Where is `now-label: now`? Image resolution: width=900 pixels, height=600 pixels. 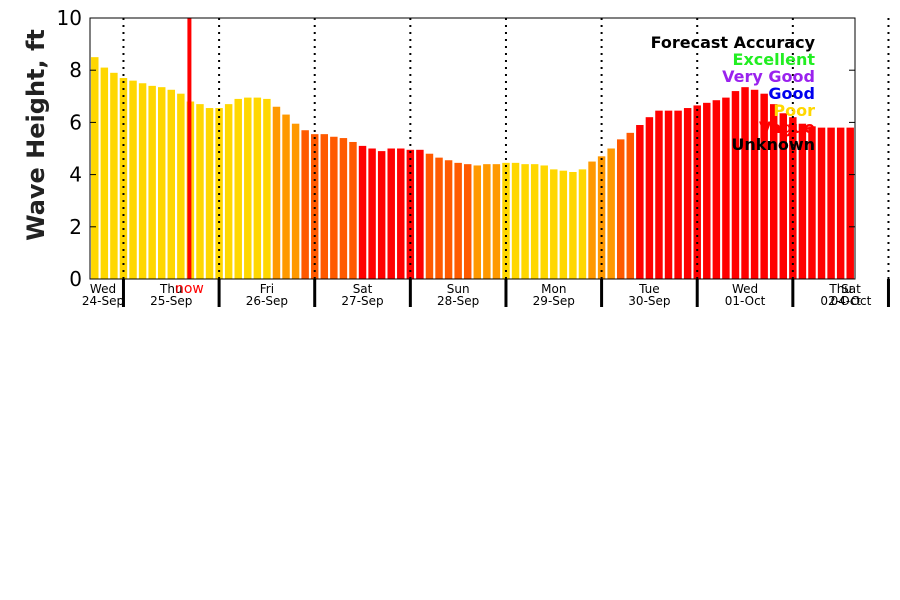
now-label: now is located at coordinates (189, 289).